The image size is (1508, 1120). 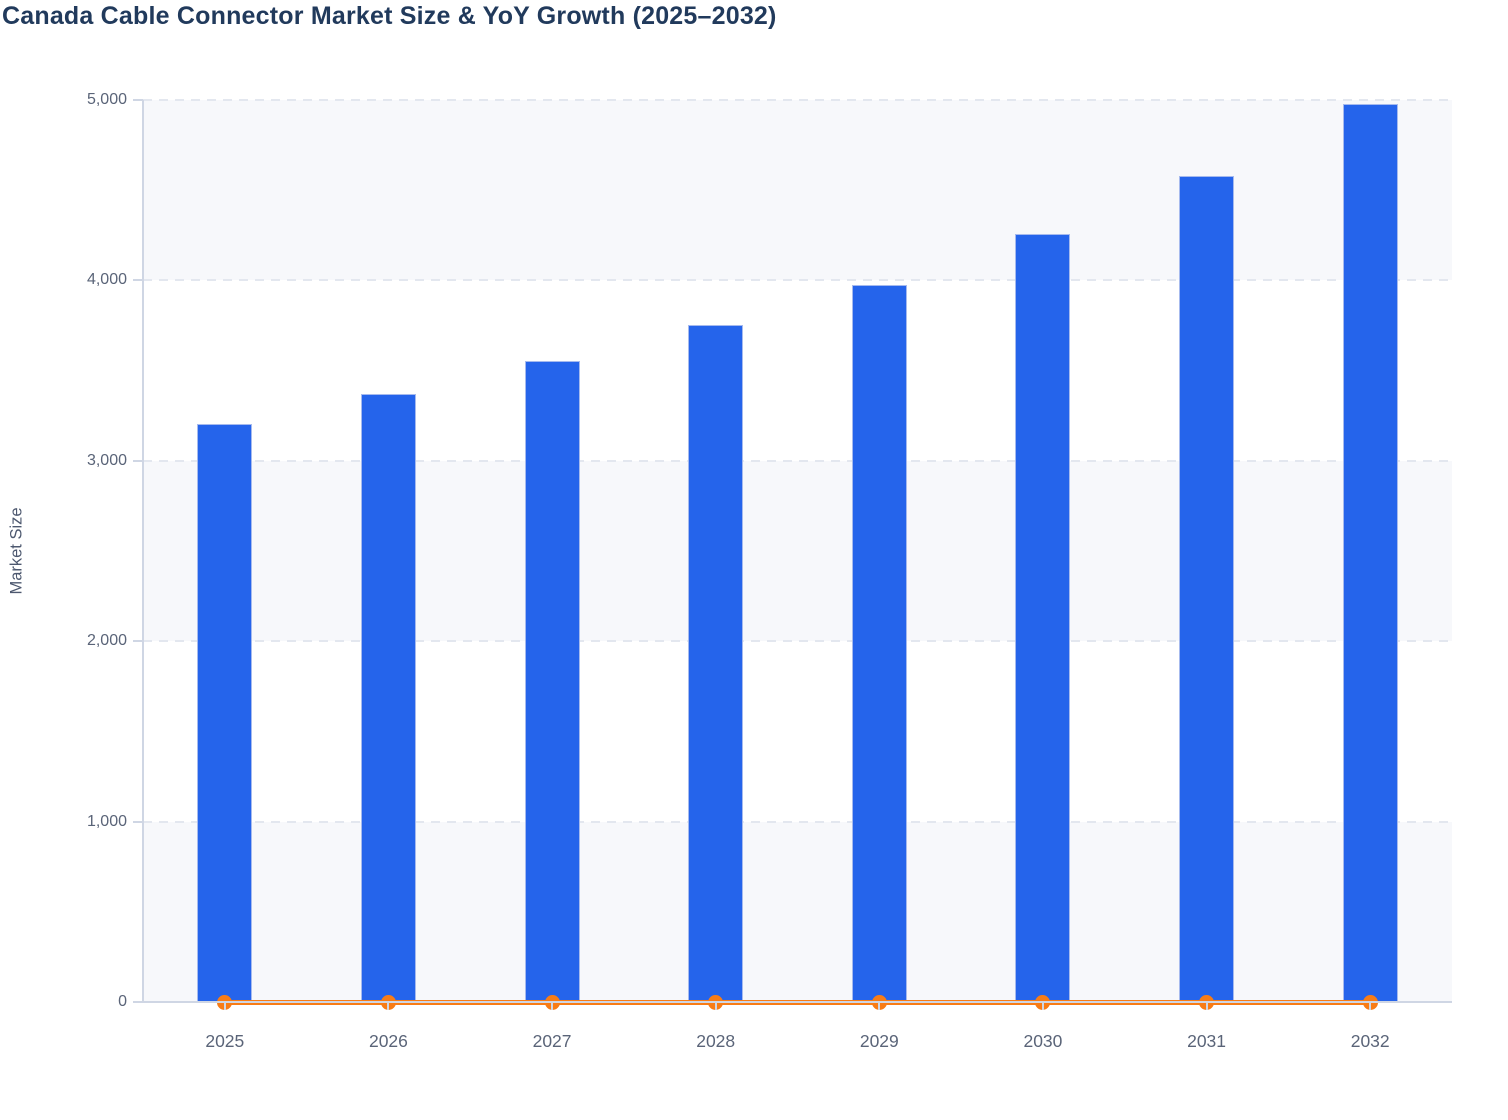 I want to click on y-tick-label-1000: 1,000, so click(x=106, y=821).